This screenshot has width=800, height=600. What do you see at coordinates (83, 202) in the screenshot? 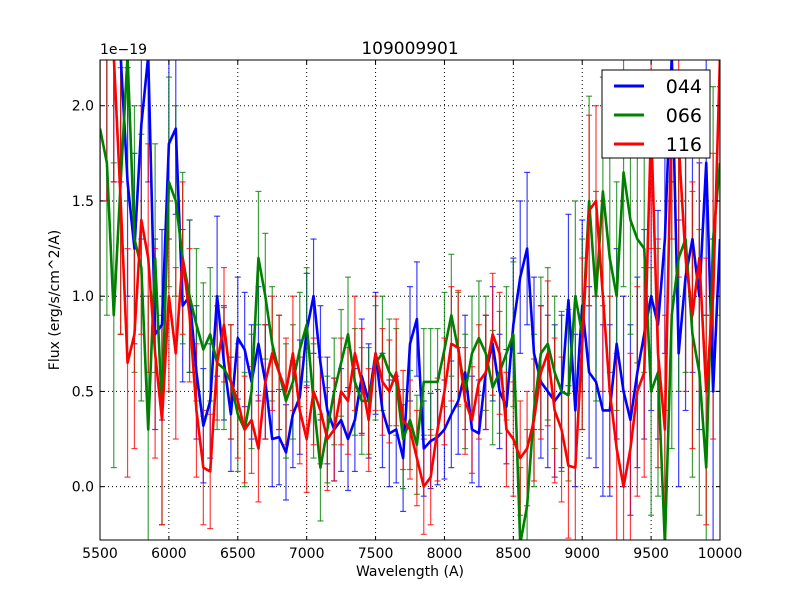
I see `y-tick-label: 1.5` at bounding box center [83, 202].